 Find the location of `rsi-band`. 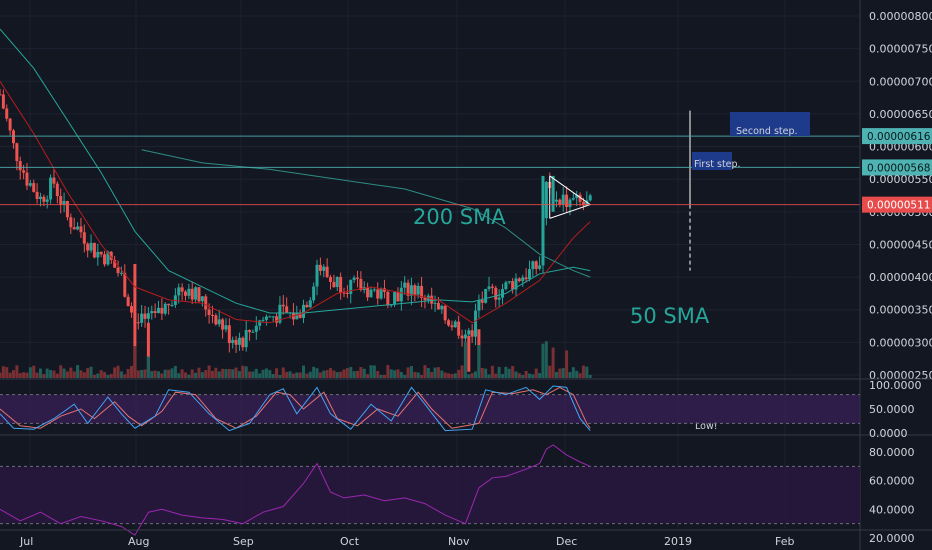

rsi-band is located at coordinates (430, 495).